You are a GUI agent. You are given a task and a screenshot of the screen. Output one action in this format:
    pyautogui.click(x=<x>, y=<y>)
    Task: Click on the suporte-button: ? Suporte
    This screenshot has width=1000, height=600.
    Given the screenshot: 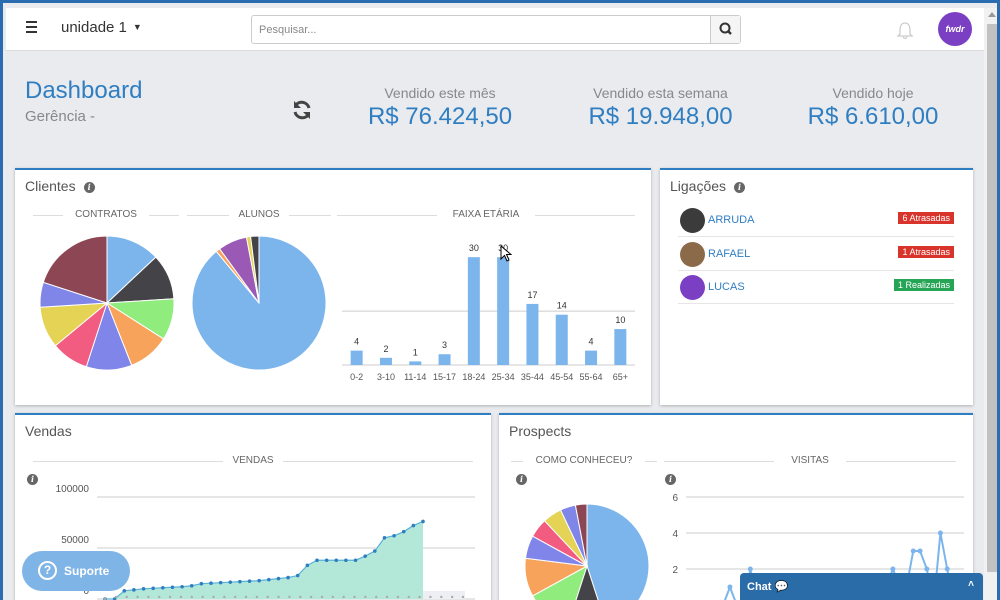 What is the action you would take?
    pyautogui.click(x=76, y=571)
    